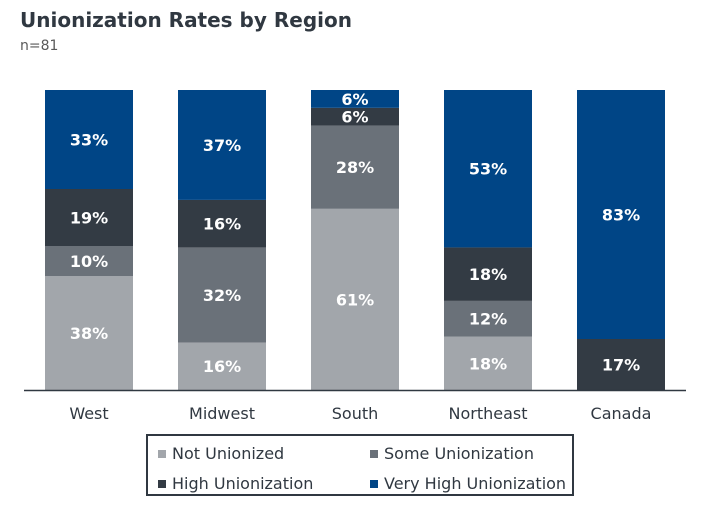 This screenshot has width=708, height=510. I want to click on data-label: 19%, so click(89, 218).